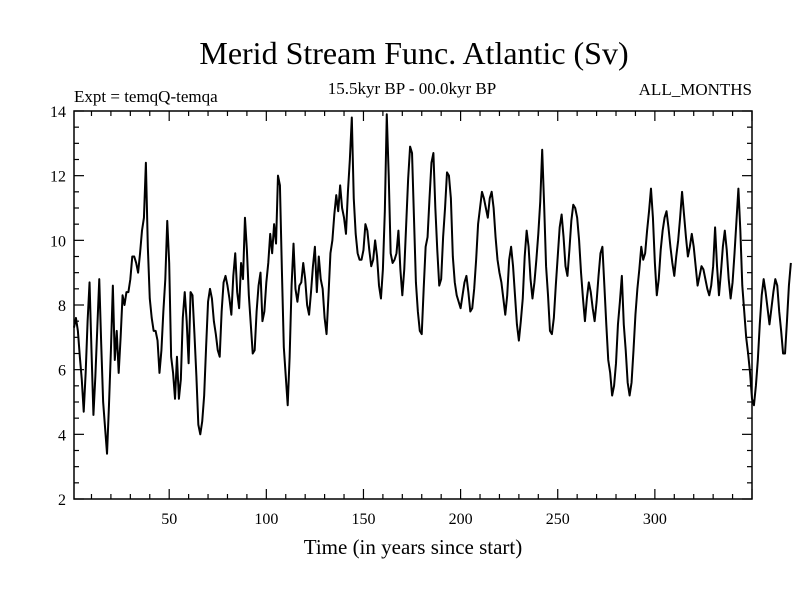 This screenshot has height=600, width=800. Describe the element at coordinates (695, 89) in the screenshot. I see `months-label: ALL_MONTHS` at that location.